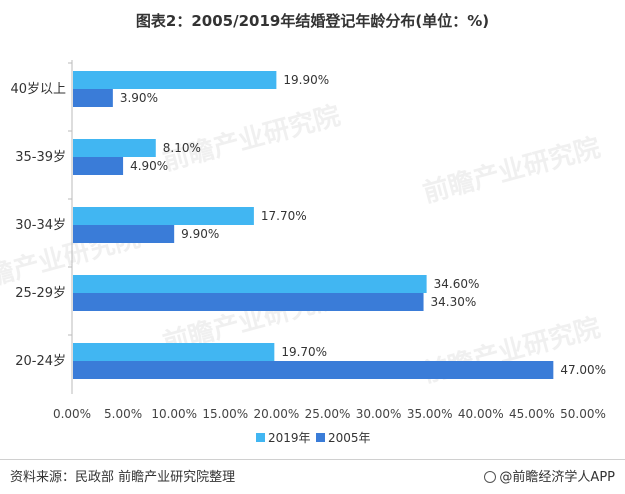  I want to click on x-tick-label: 30.00%, so click(379, 414).